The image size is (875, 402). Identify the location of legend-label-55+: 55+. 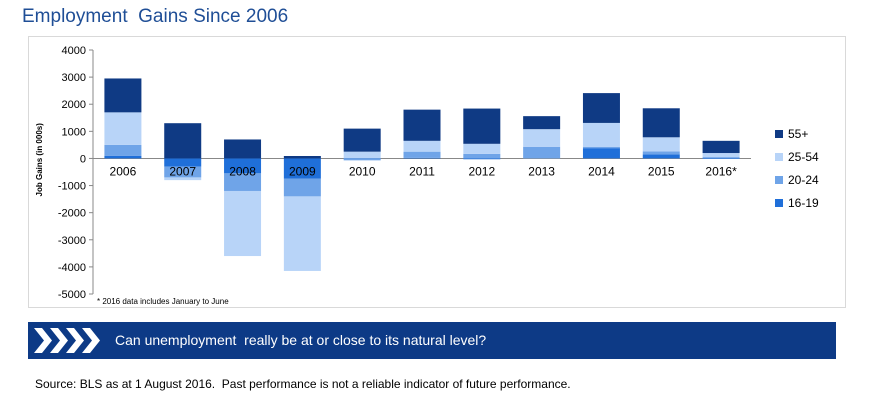
(798, 134).